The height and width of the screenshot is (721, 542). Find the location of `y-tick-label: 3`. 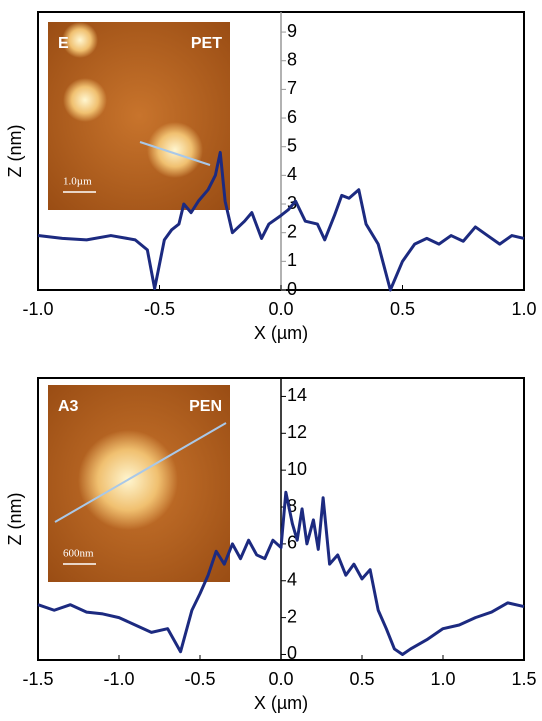

y-tick-label: 3 is located at coordinates (292, 203).